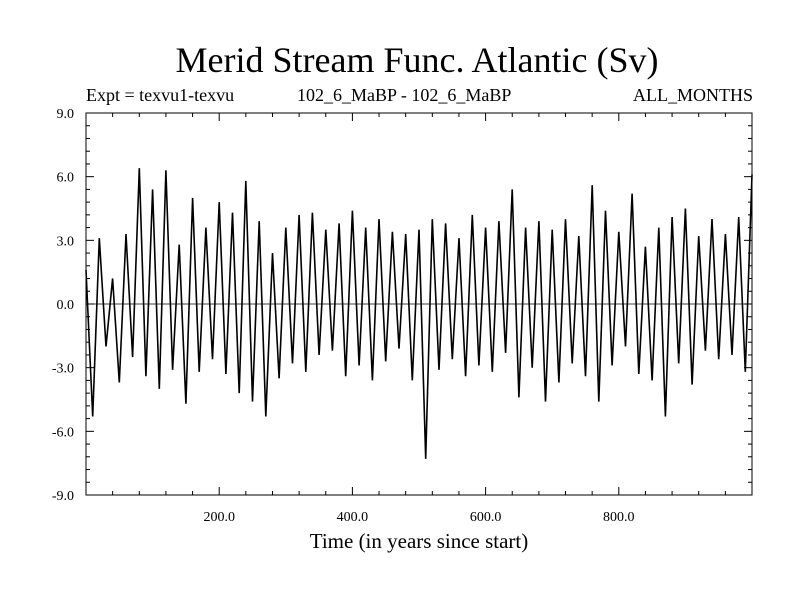  Describe the element at coordinates (63, 369) in the screenshot. I see `y-tick-label: -3.0` at that location.